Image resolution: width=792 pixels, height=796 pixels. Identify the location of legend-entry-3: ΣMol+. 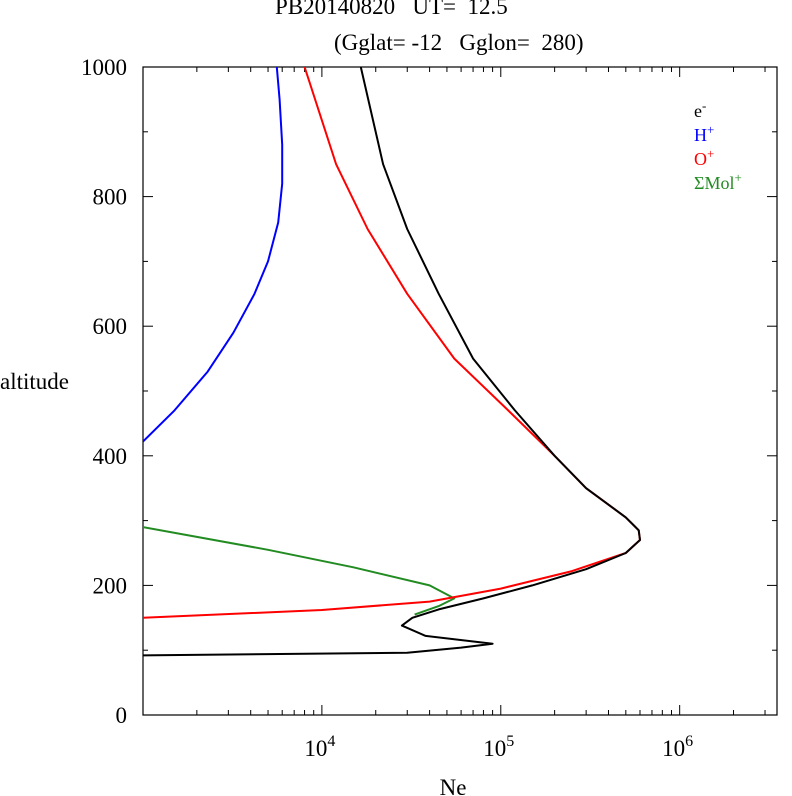
(718, 181).